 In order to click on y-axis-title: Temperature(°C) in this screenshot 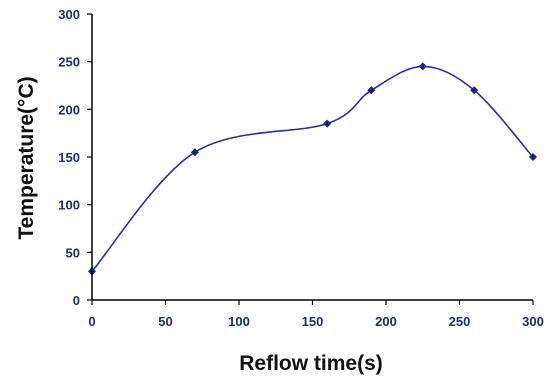, I will do `click(26, 157)`.